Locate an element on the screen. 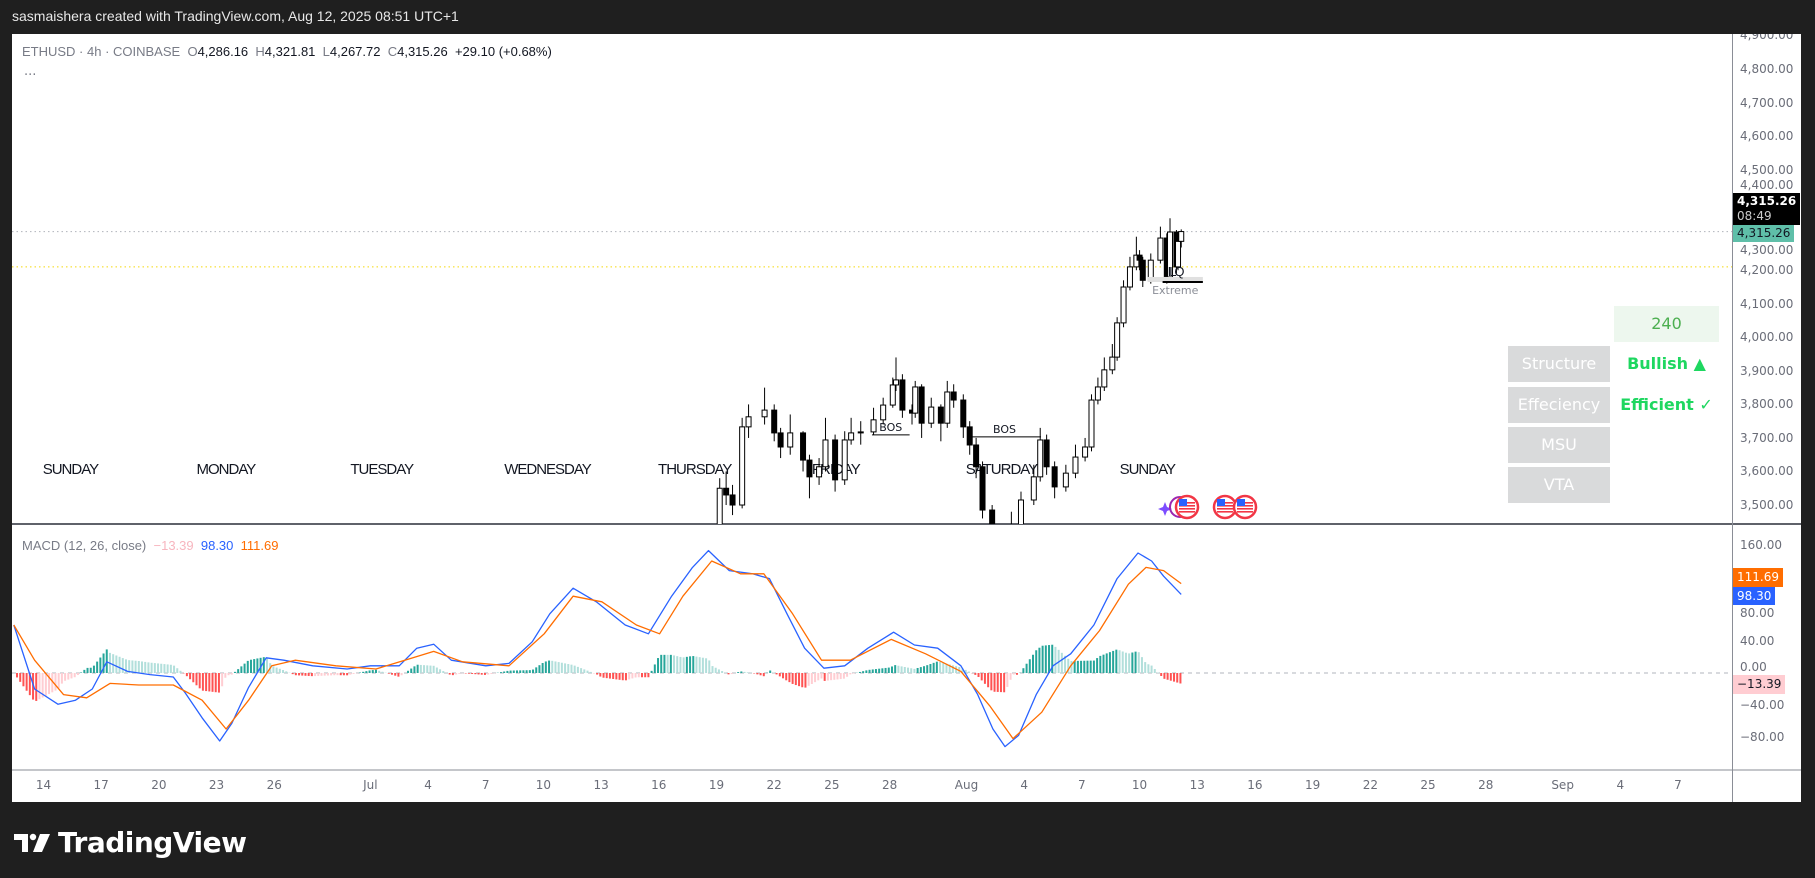 The width and height of the screenshot is (1815, 878). low-value: 4,267.72 is located at coordinates (355, 51).